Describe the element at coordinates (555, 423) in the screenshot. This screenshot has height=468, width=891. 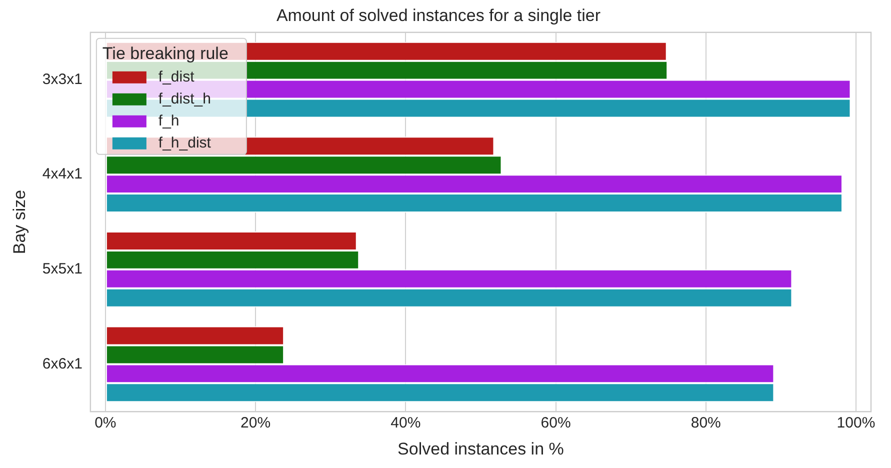
I see `x-tick-label: 60%` at that location.